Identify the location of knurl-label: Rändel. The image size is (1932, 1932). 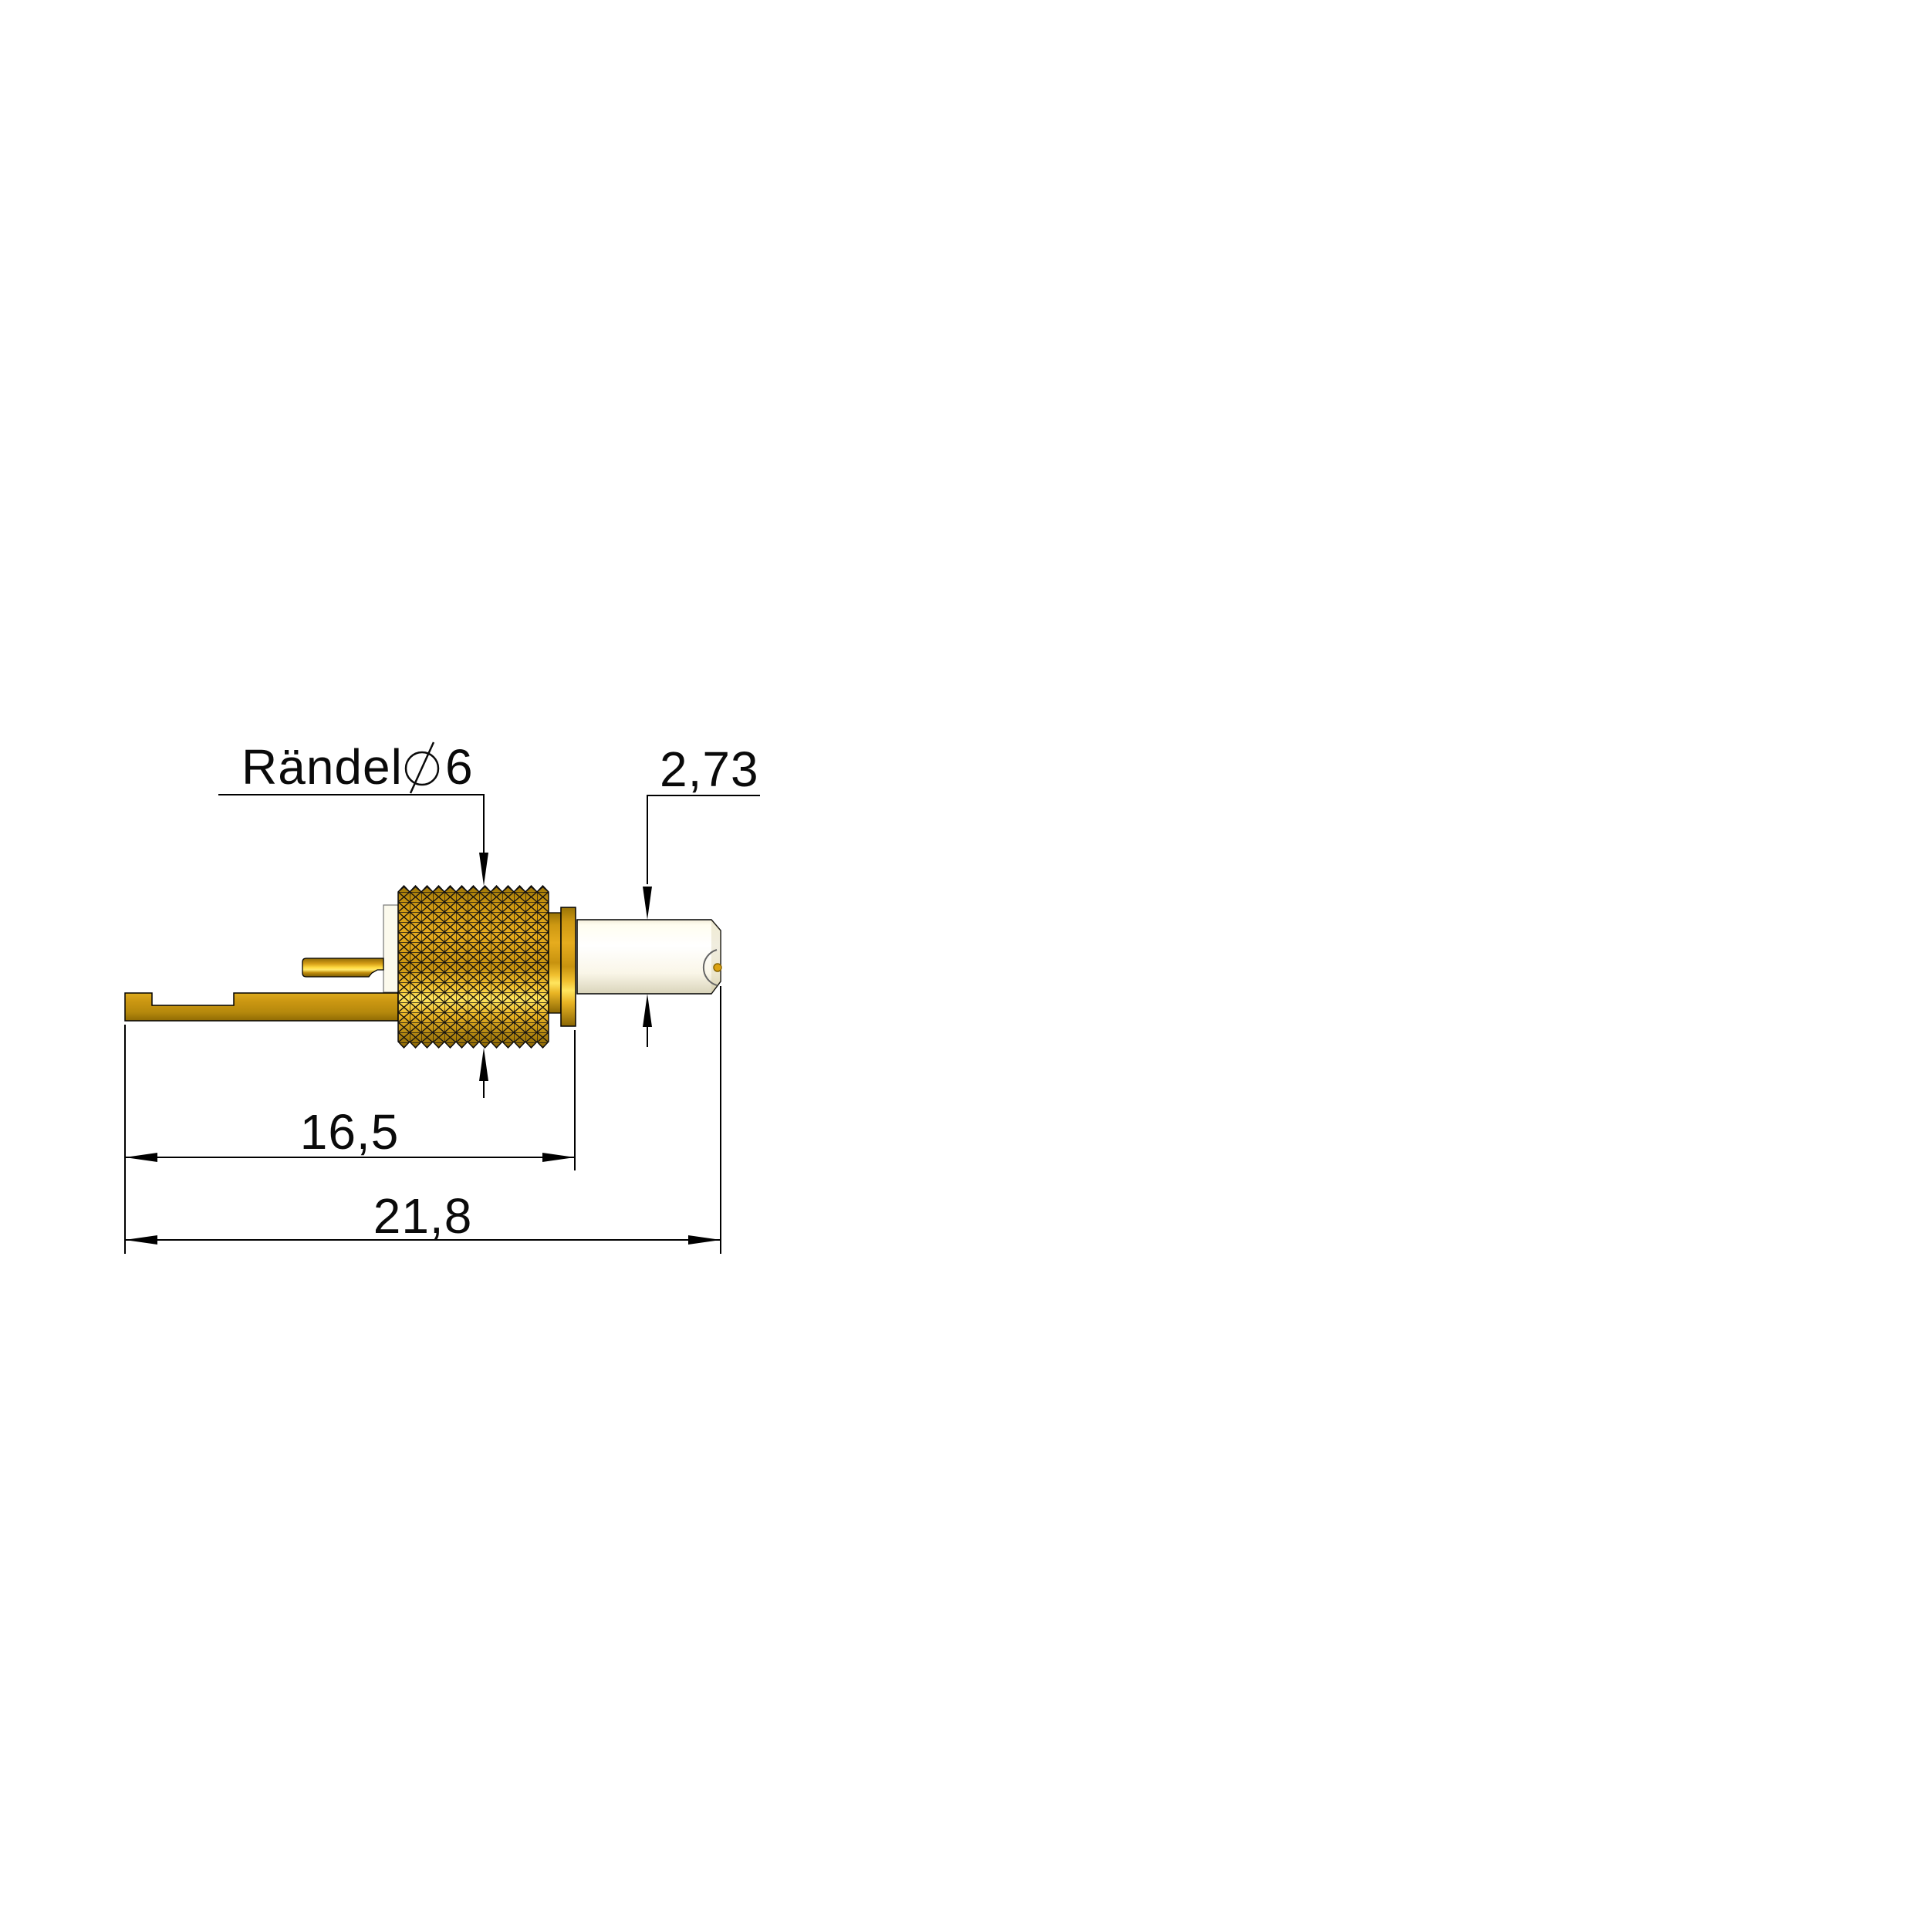
(322, 767).